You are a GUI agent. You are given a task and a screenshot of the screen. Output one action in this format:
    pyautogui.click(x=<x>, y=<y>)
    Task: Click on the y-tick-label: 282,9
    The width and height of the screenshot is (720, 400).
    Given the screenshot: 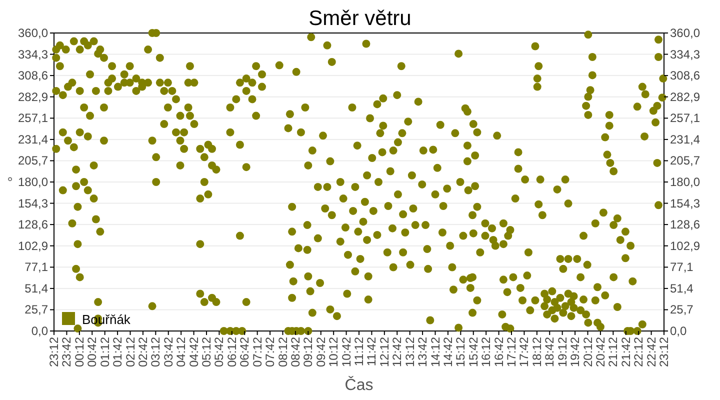 What is the action you would take?
    pyautogui.click(x=33, y=97)
    